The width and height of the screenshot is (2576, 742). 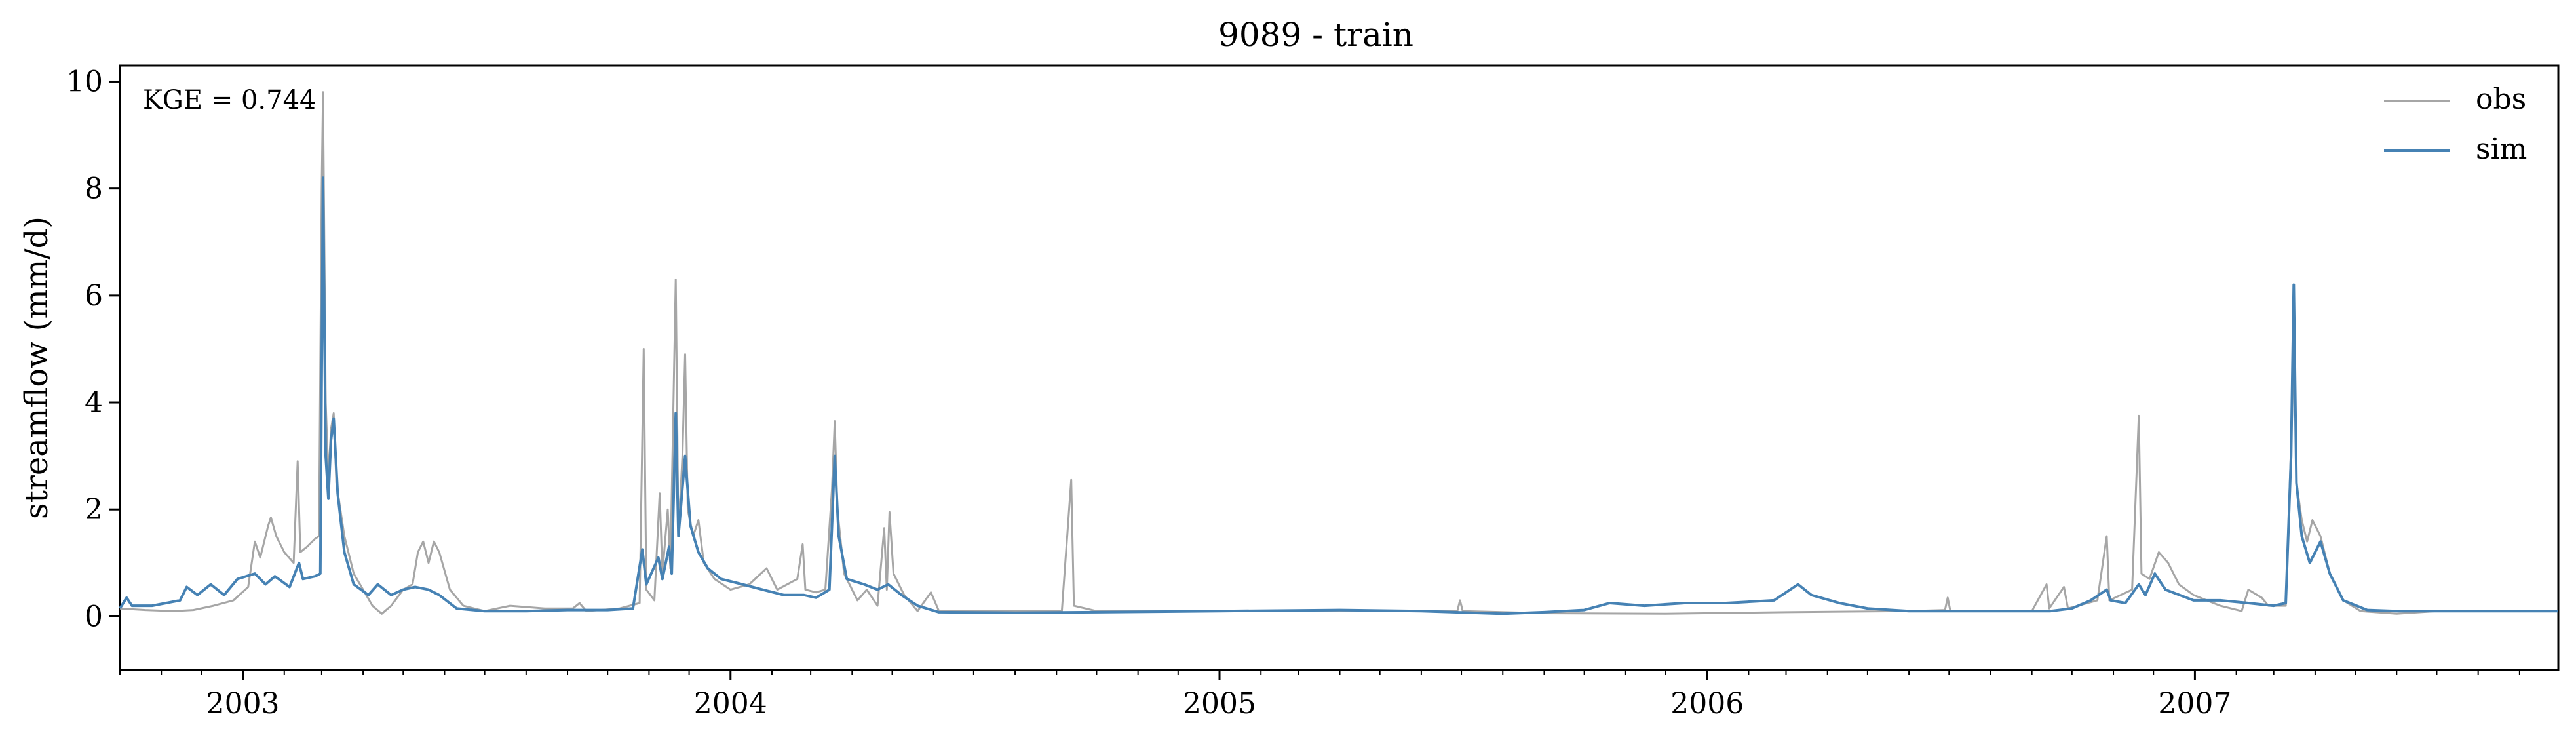 I want to click on y-tick-label: 4, so click(x=94, y=403).